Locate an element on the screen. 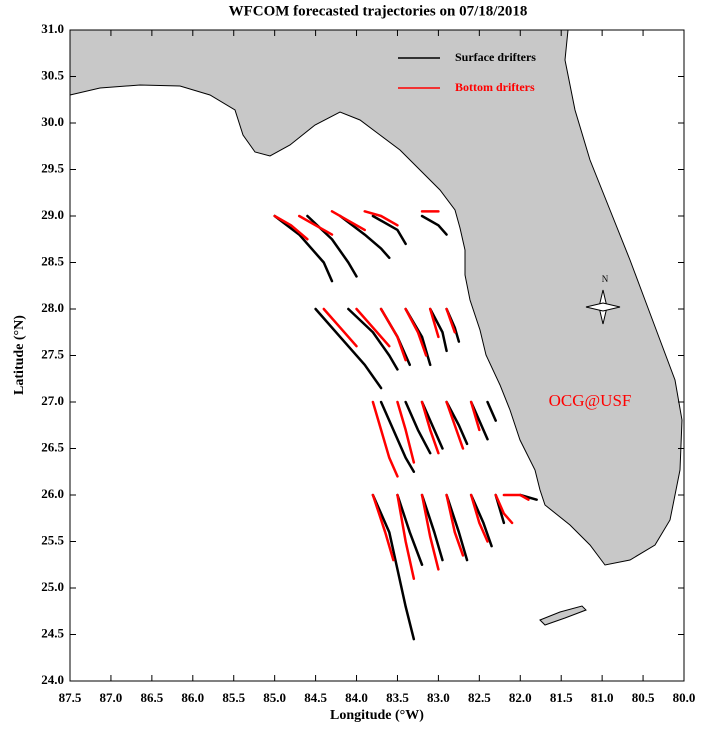 The width and height of the screenshot is (713, 756). y-tick-label: 25.0 is located at coordinates (52, 586).